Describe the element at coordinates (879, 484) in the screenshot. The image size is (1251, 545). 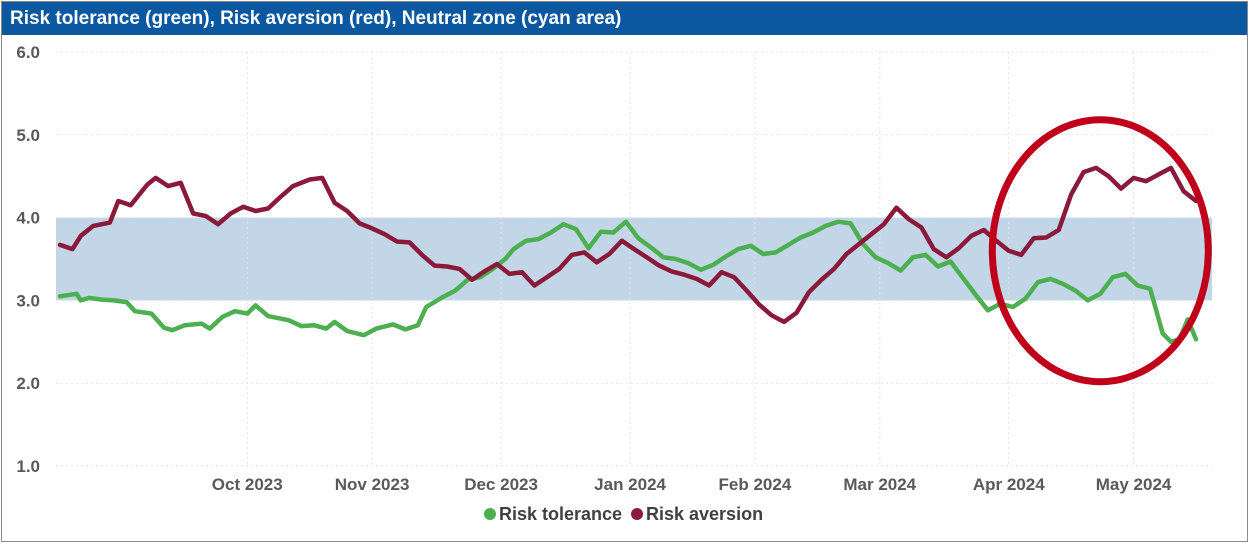
I see `x-tick-label: Mar 2024` at that location.